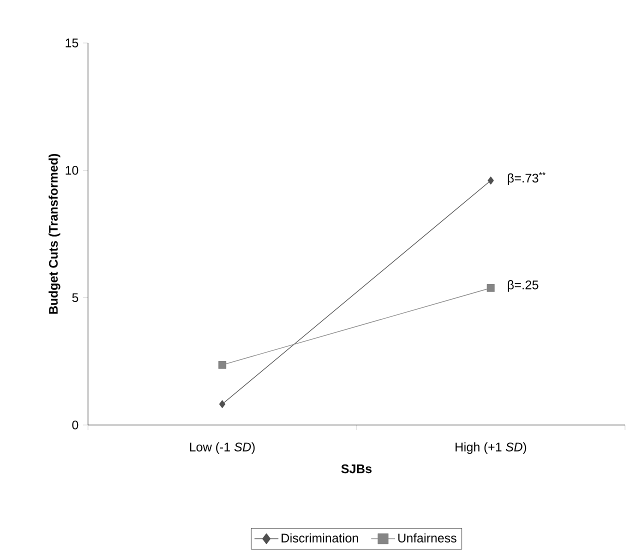  What do you see at coordinates (72, 170) in the screenshot?
I see `y-tick-label: 10` at bounding box center [72, 170].